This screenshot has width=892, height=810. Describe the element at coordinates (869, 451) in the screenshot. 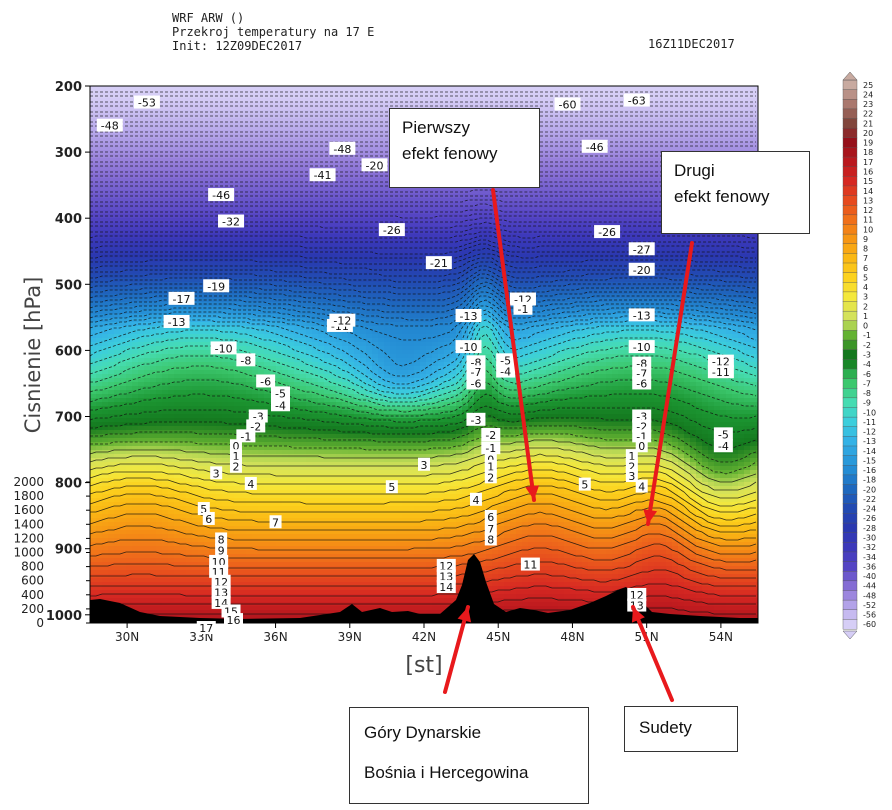

I see `colorbar-tick-label: -14` at that location.